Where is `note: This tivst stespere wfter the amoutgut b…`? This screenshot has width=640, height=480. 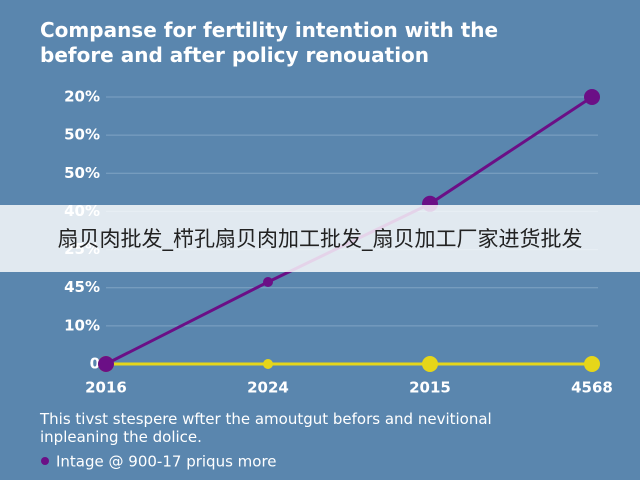 note: This tivst stespere wfter the amoutgut b… is located at coordinates (265, 428).